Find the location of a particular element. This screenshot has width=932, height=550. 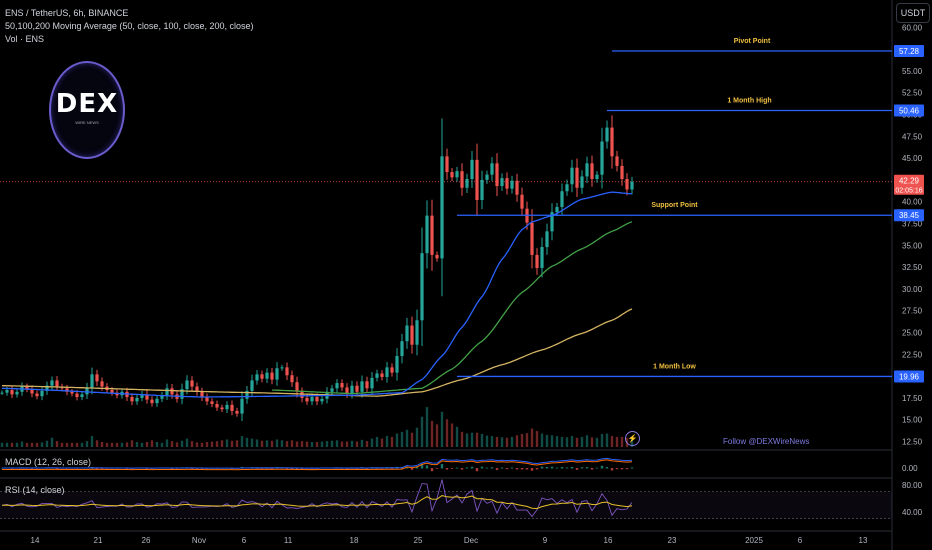

time-tick-label: 14 is located at coordinates (35, 540).